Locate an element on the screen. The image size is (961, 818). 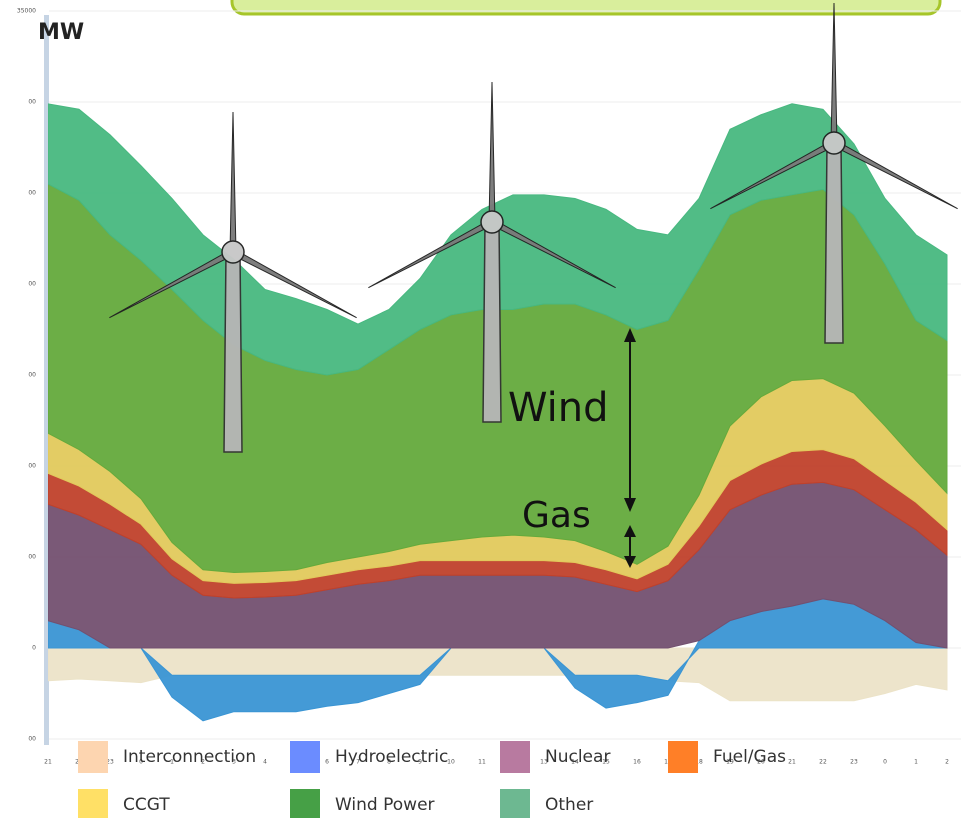
y-axis-label: MW is located at coordinates (61, 32).